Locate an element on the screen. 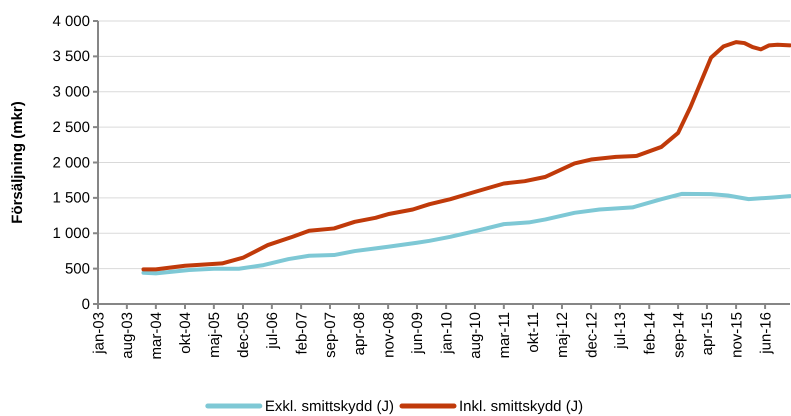 Image resolution: width=791 pixels, height=416 pixels. y-tick-label: 1 000 is located at coordinates (71, 233).